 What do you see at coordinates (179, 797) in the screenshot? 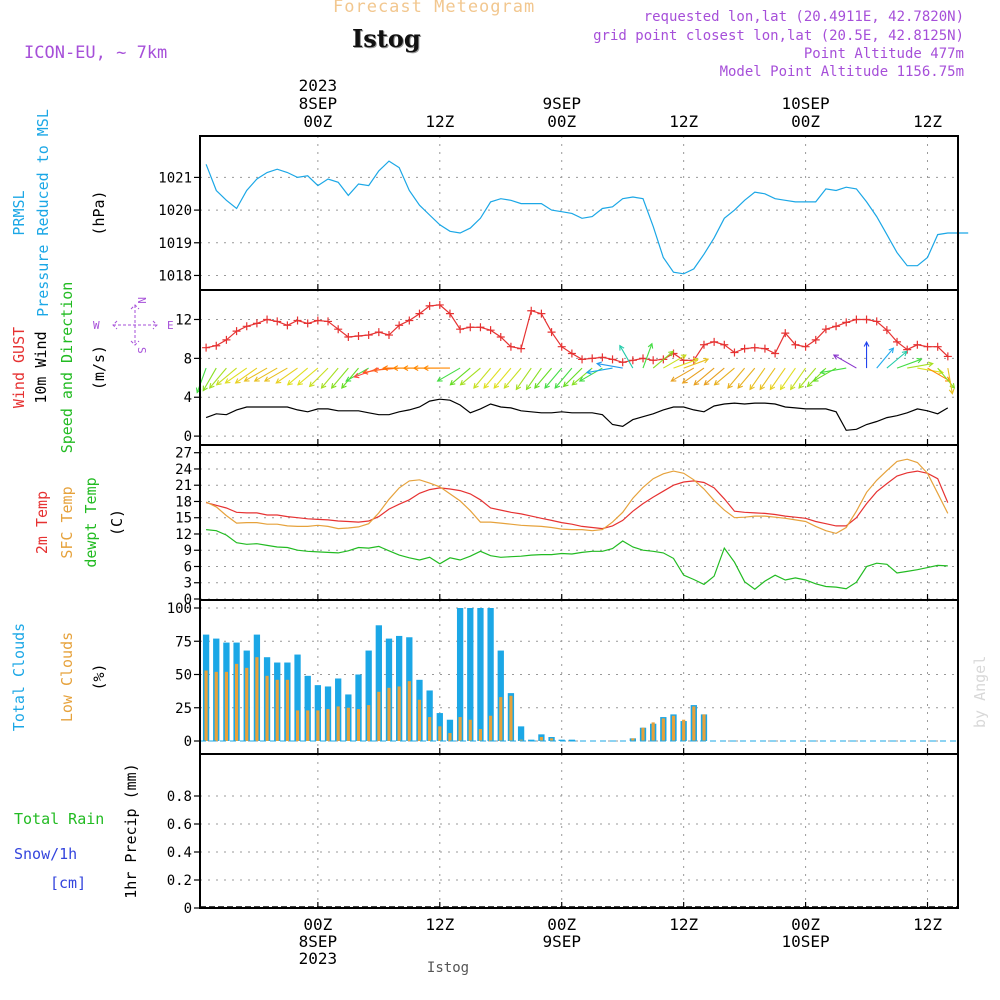
I see `panel-5-ytick-label: 0.8` at bounding box center [179, 797].